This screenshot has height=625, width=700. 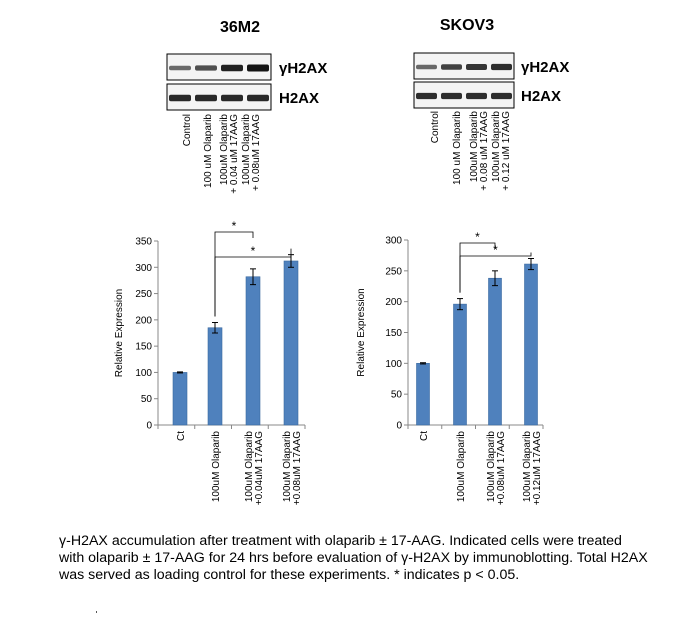 I want to click on lane-label: + 0.08uM 17AAG, so click(x=256, y=152).